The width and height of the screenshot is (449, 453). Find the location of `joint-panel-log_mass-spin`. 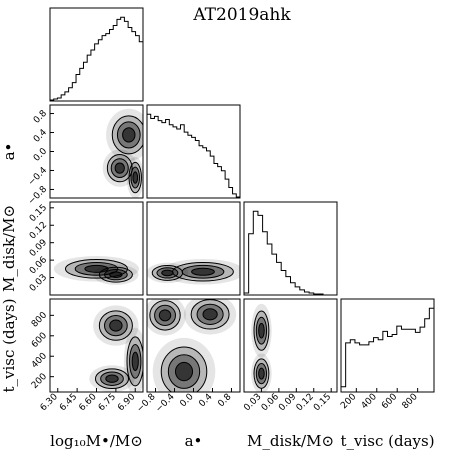

joint-panel-log_mass-spin is located at coordinates (96, 151).